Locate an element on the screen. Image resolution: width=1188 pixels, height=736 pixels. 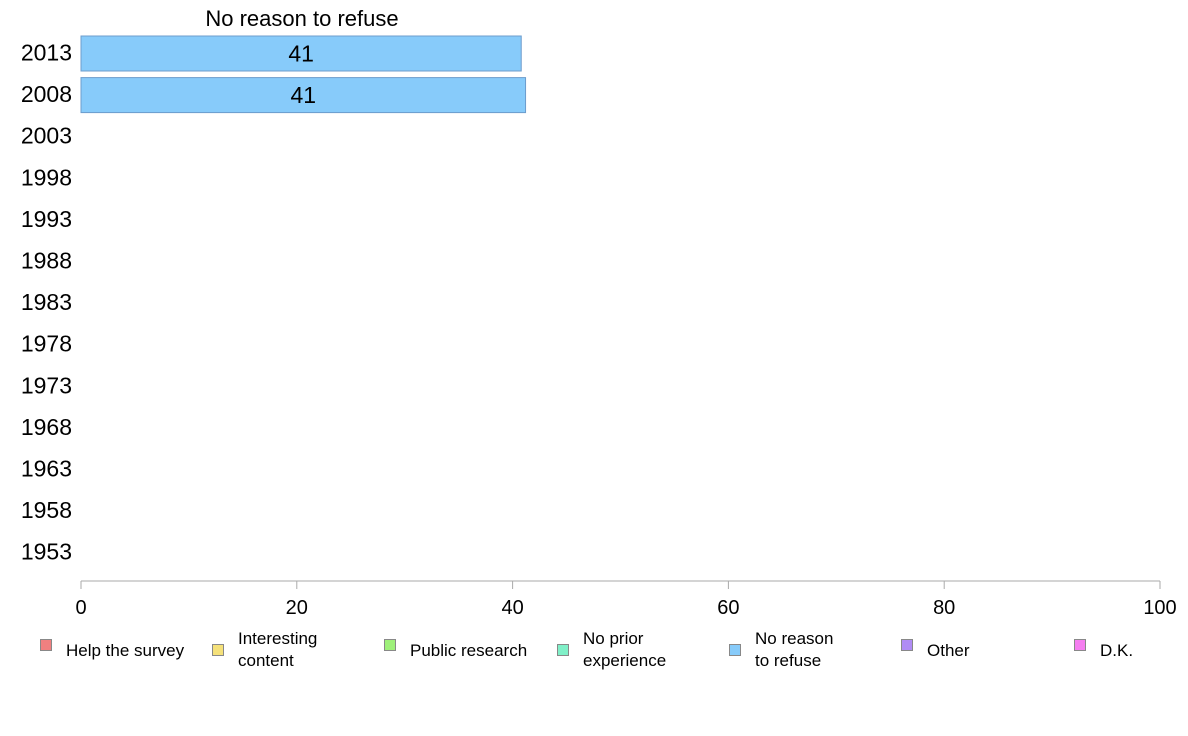
legend-label: Help the survey is located at coordinates (125, 650).